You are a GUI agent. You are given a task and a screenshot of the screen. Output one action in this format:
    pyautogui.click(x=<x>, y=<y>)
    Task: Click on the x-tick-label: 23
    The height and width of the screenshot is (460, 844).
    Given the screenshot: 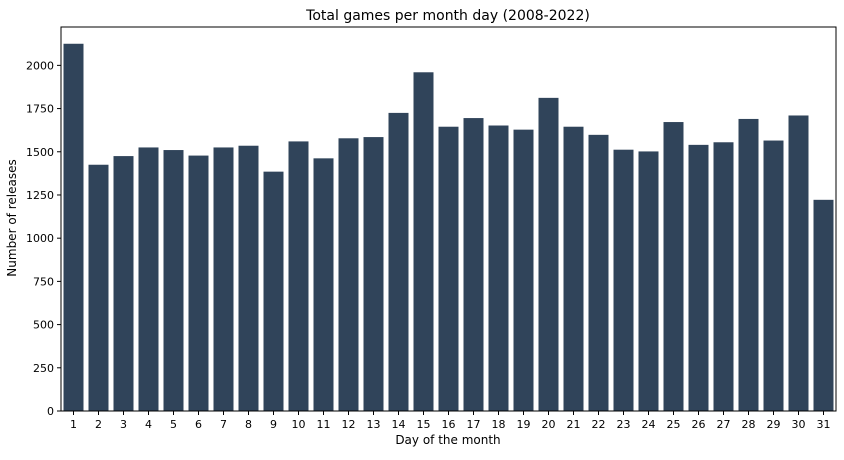 What is the action you would take?
    pyautogui.click(x=624, y=424)
    